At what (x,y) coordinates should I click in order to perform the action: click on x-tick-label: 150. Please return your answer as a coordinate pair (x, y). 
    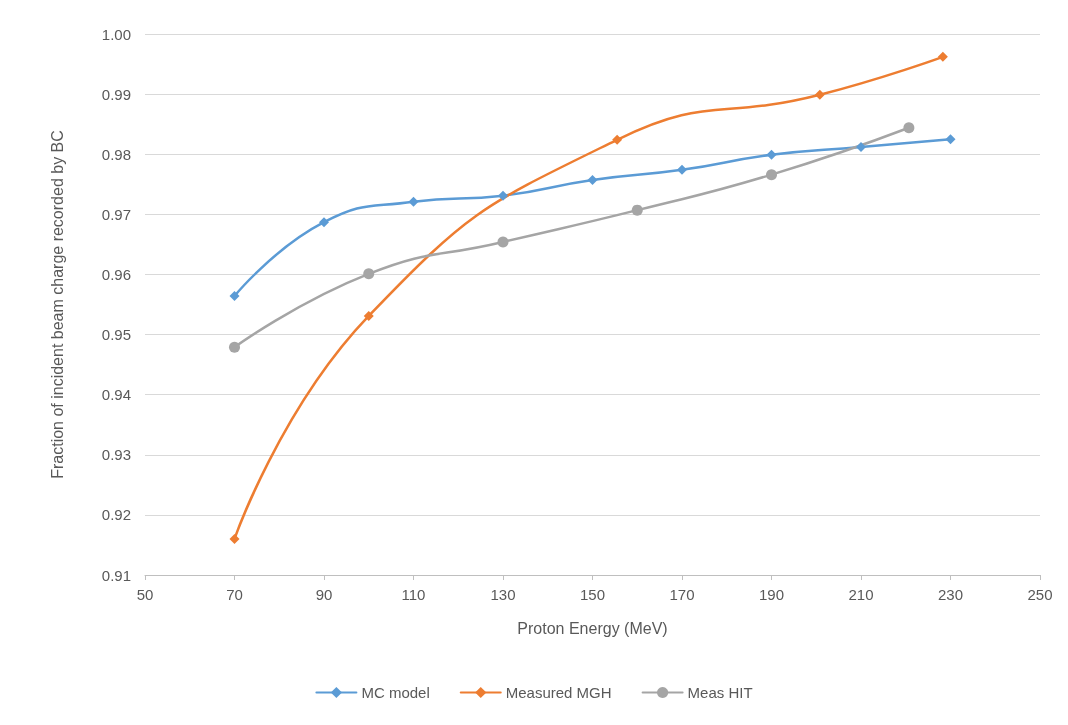
    Looking at the image, I should click on (592, 594).